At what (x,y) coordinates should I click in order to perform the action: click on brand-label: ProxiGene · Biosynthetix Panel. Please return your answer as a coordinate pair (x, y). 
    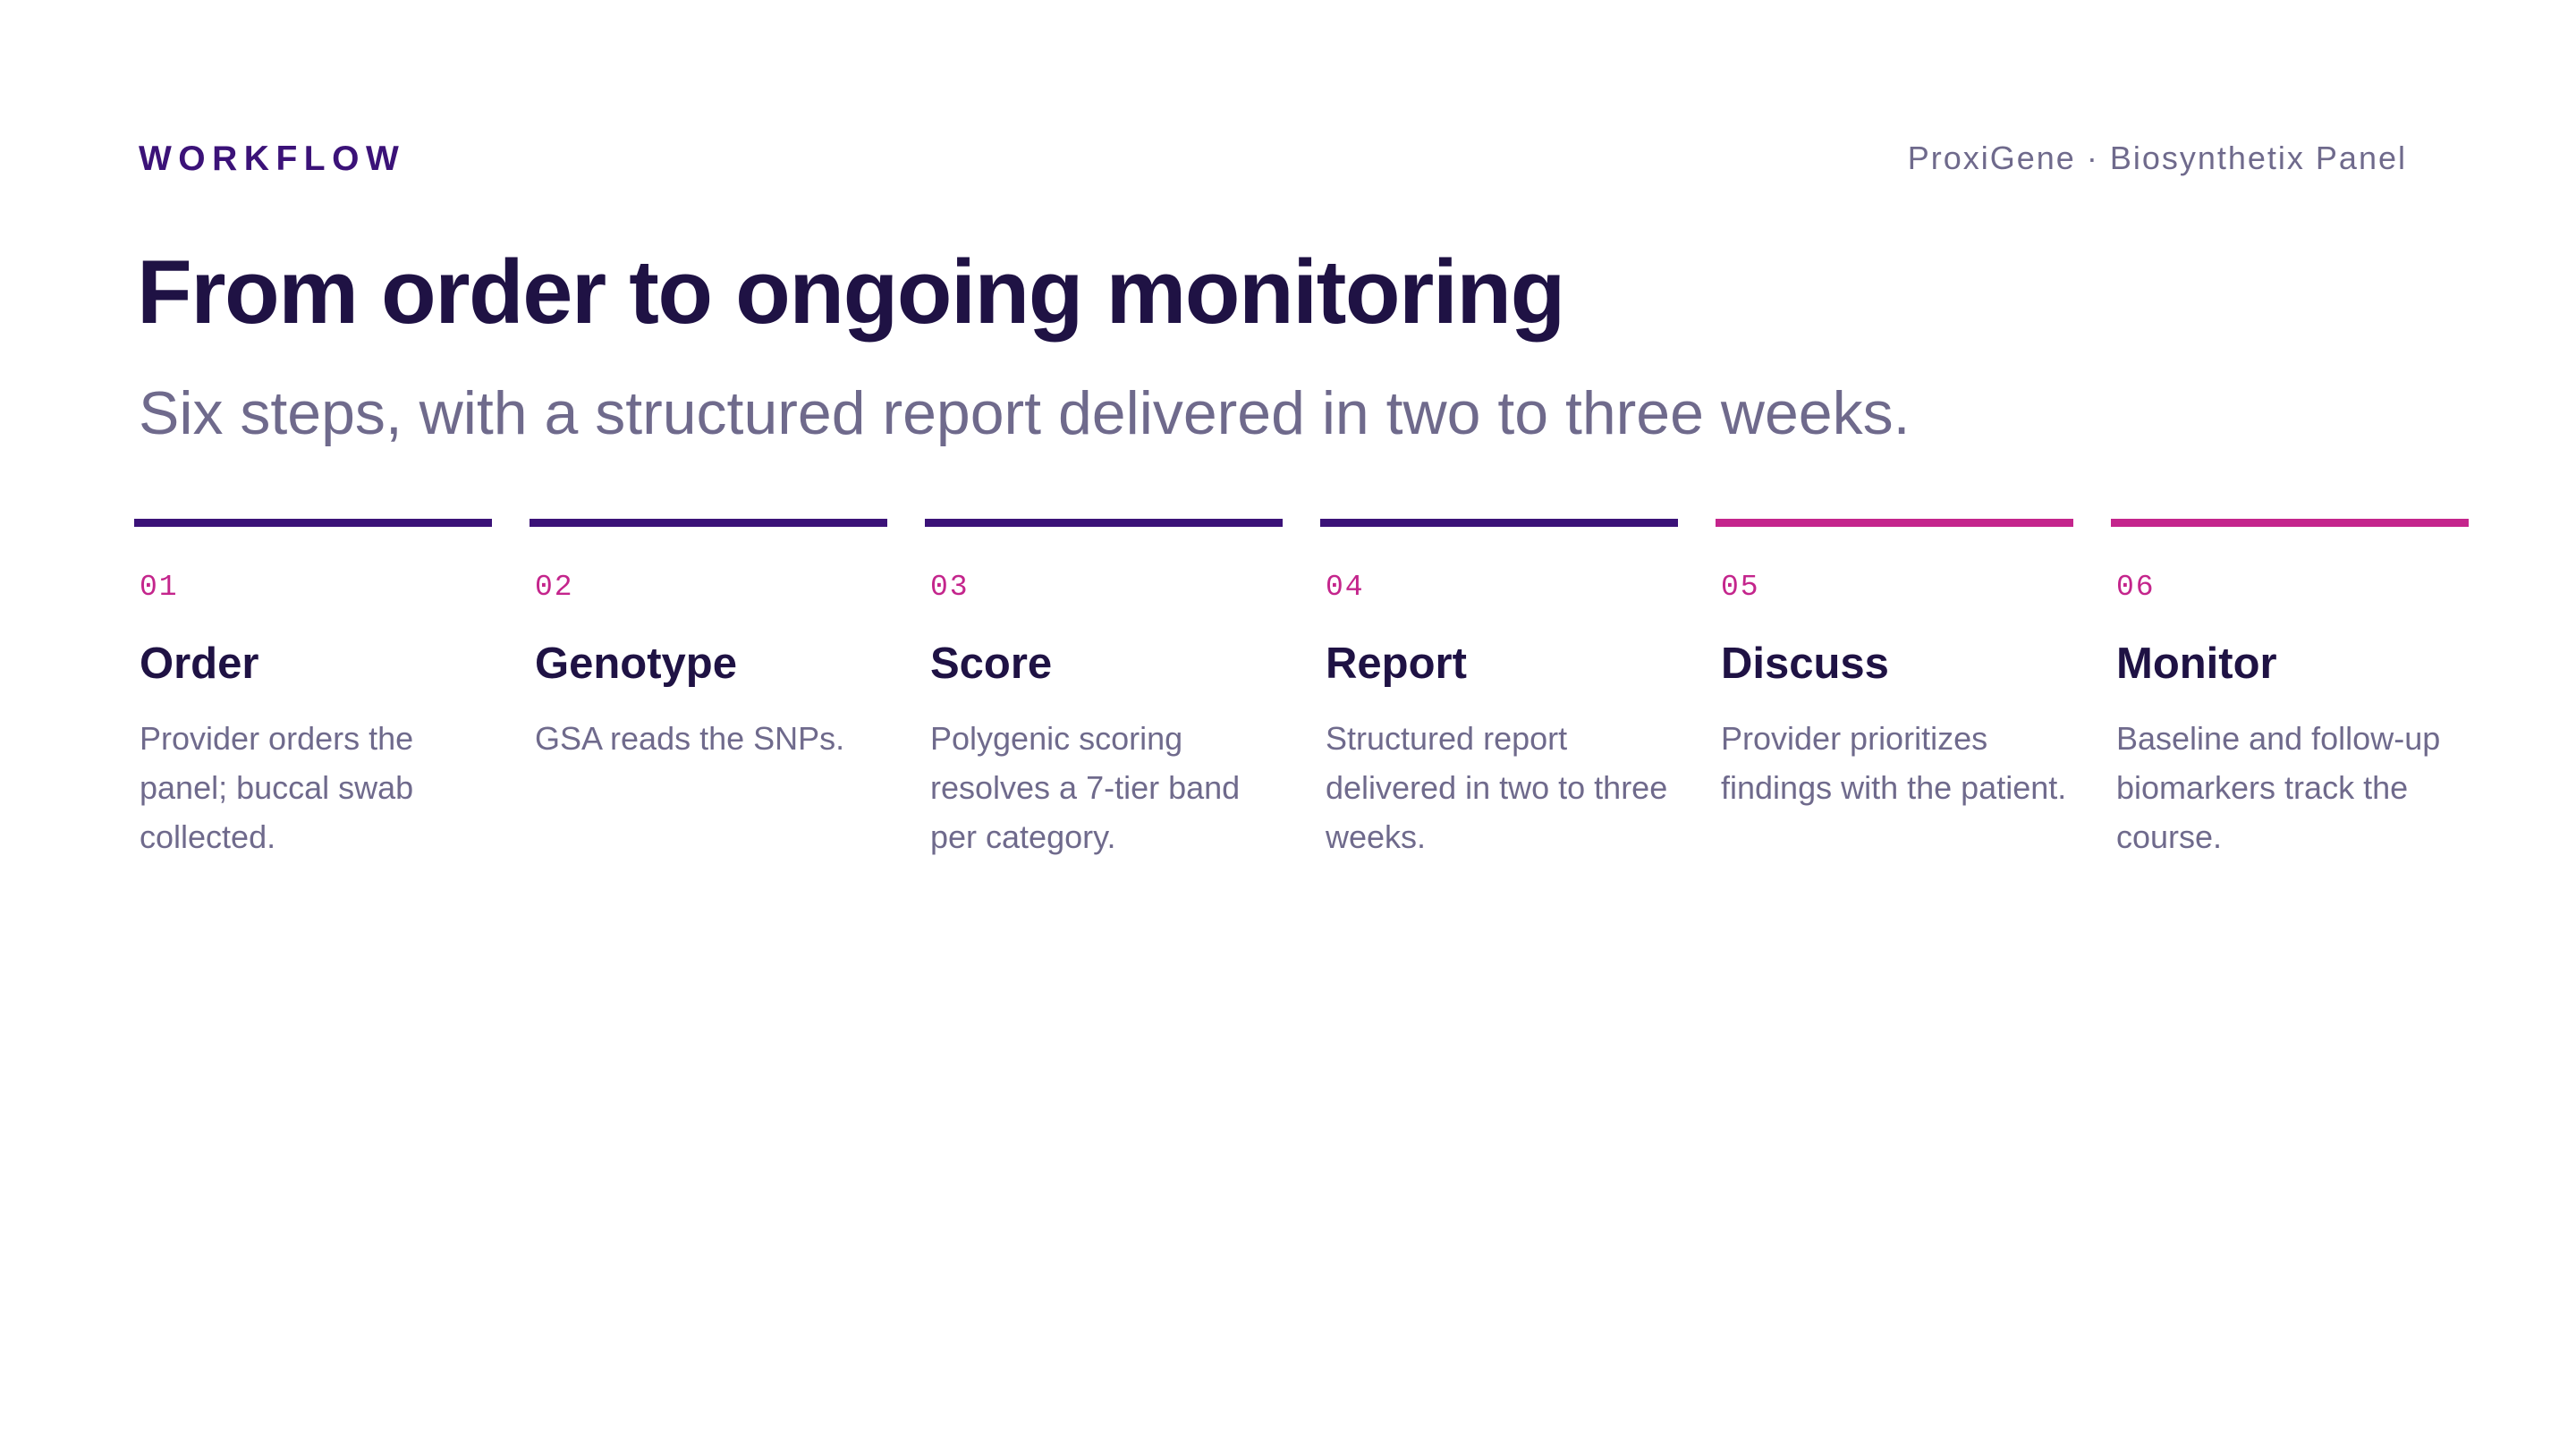
    Looking at the image, I should click on (2157, 158).